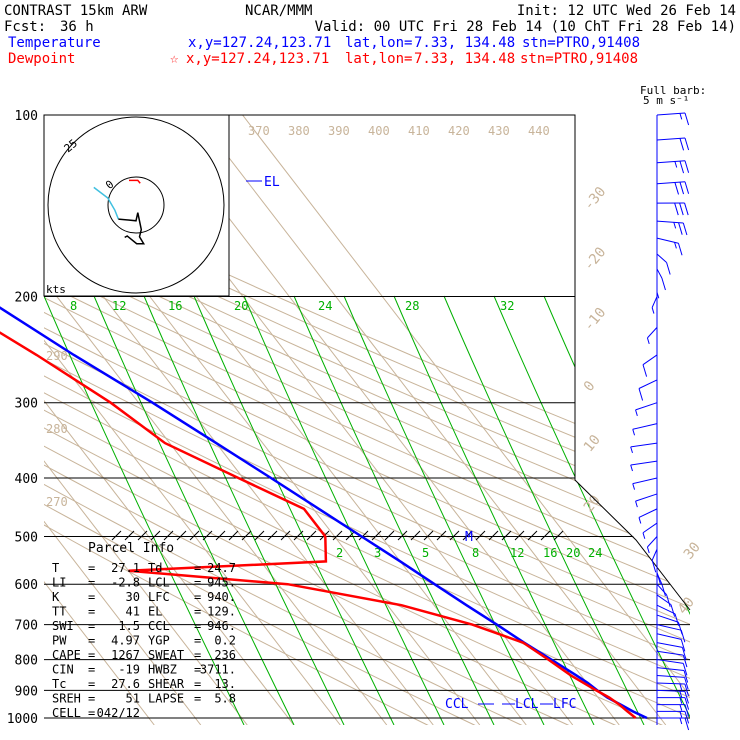  What do you see at coordinates (379, 131) in the screenshot?
I see `theta-label-400: 400` at bounding box center [379, 131].